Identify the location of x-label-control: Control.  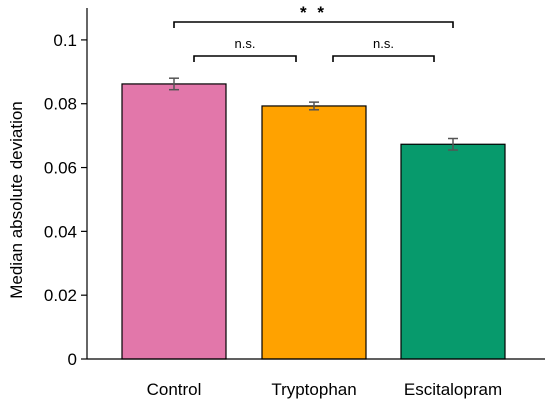
(174, 389).